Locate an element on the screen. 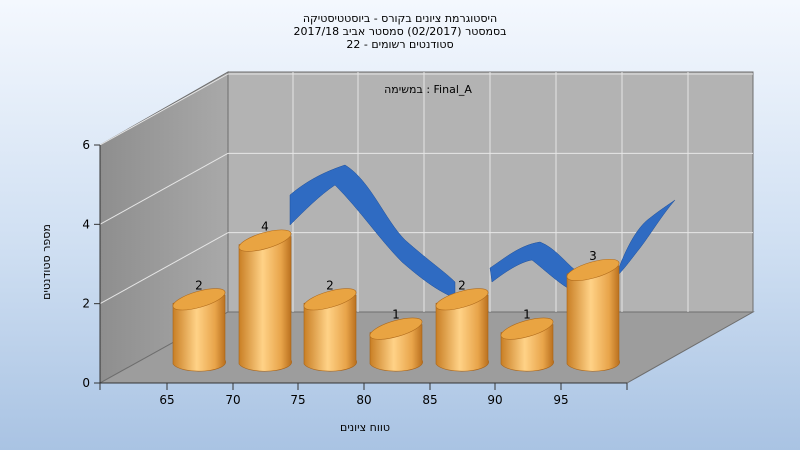 This screenshot has width=800, height=450. y-tick-label: 0 is located at coordinates (86, 383).